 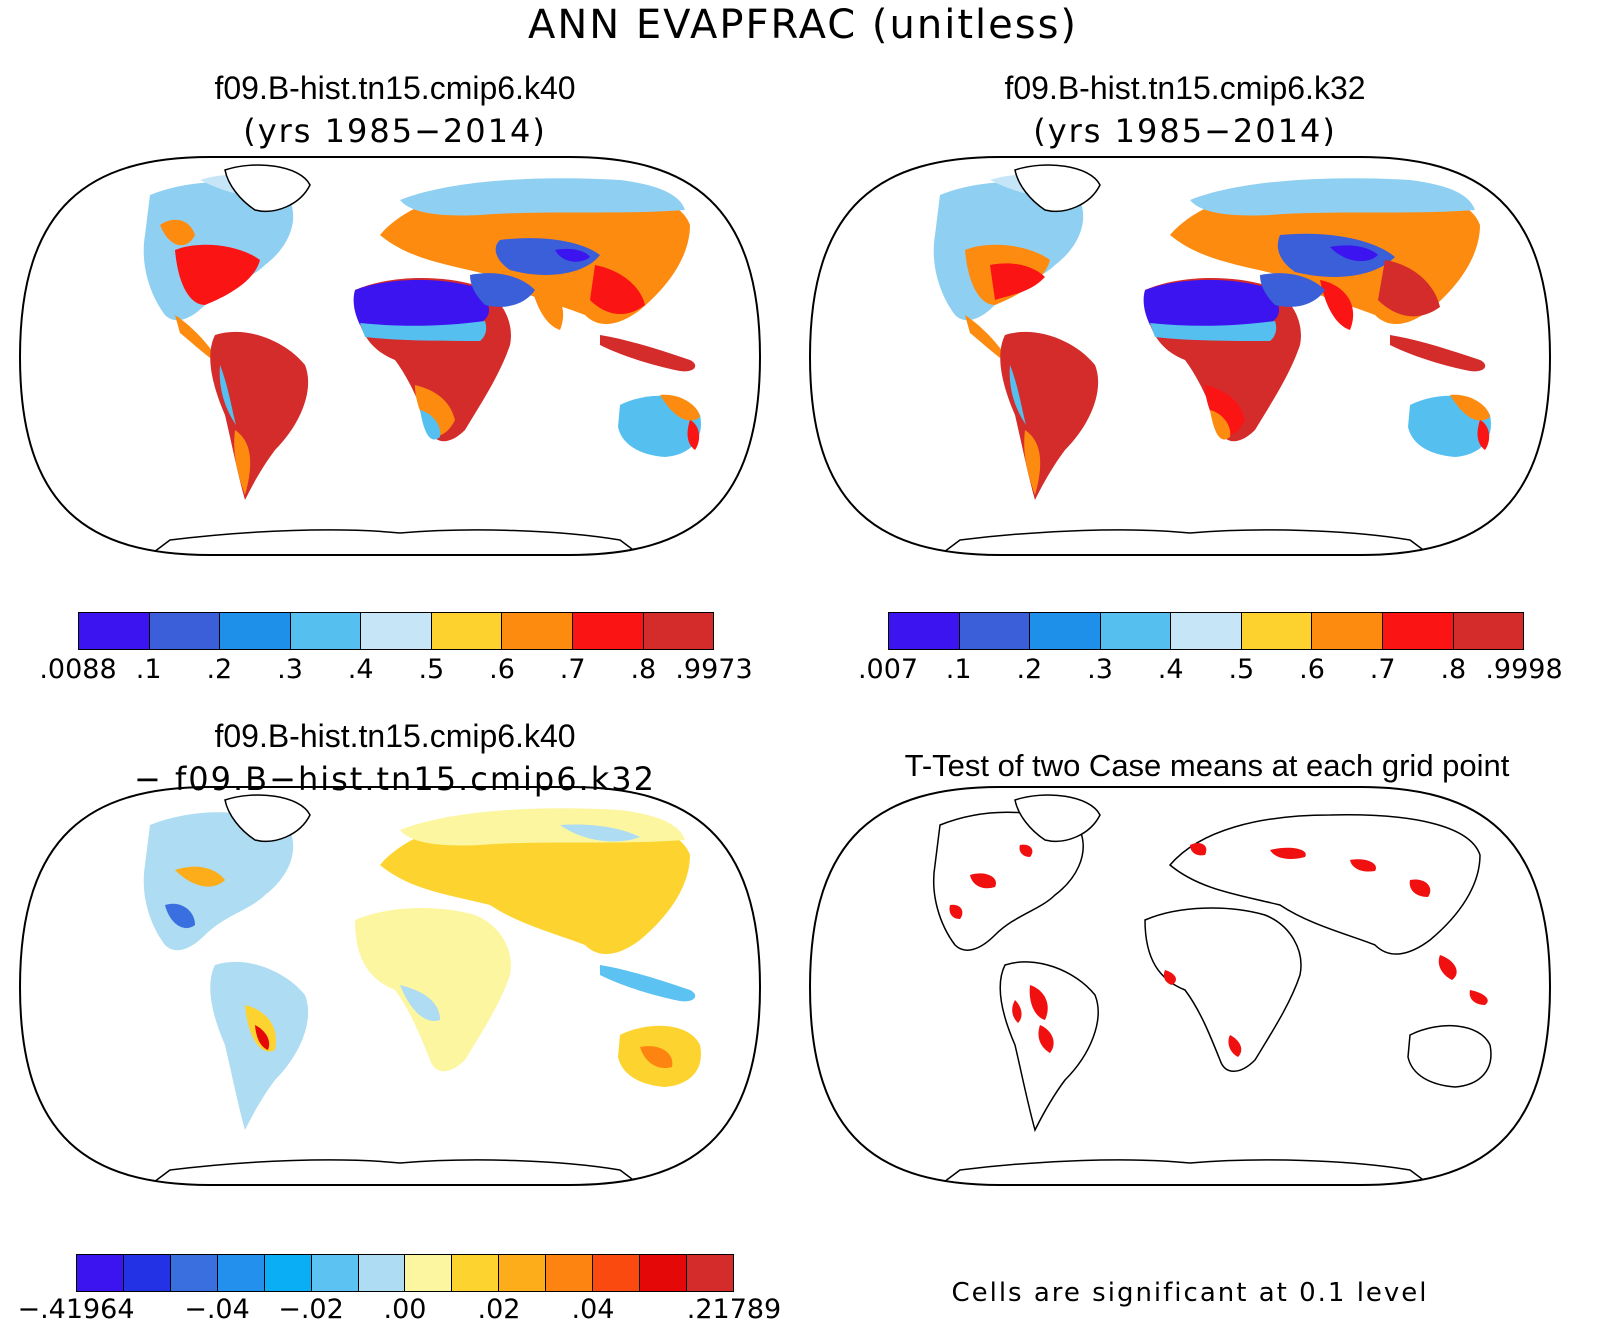 I want to click on significance-note: Cells are significant at 0.1 level, so click(x=1190, y=1293).